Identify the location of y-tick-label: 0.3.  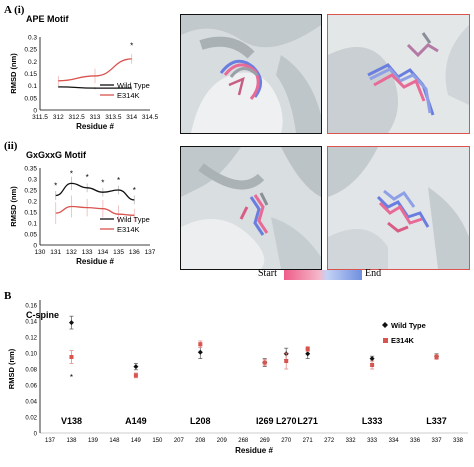
(32, 180).